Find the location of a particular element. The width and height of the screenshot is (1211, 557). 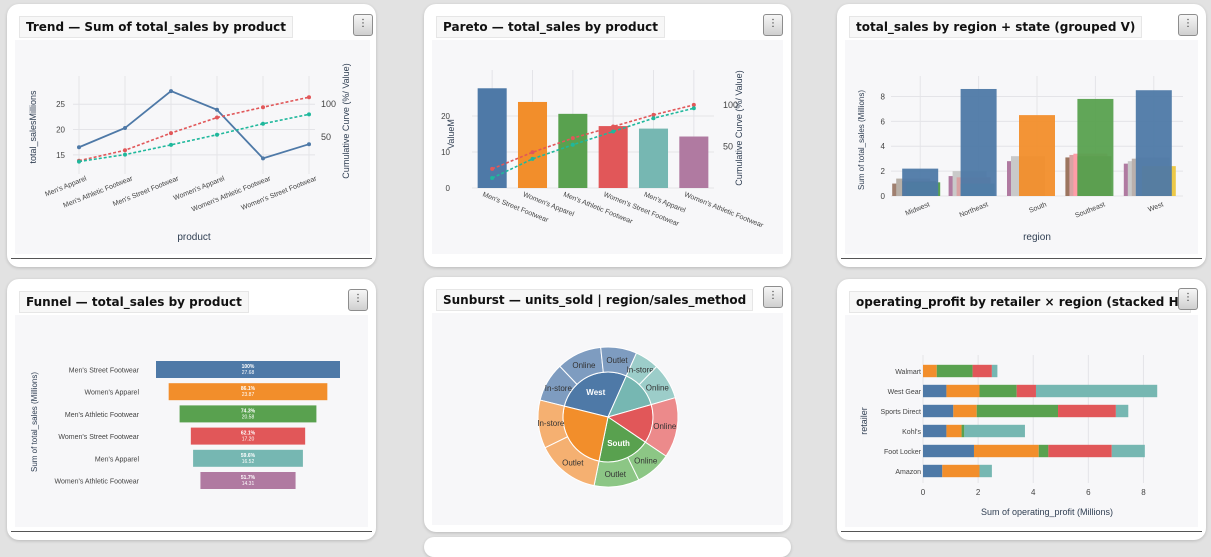

y-tick-label: 10 is located at coordinates (445, 152).